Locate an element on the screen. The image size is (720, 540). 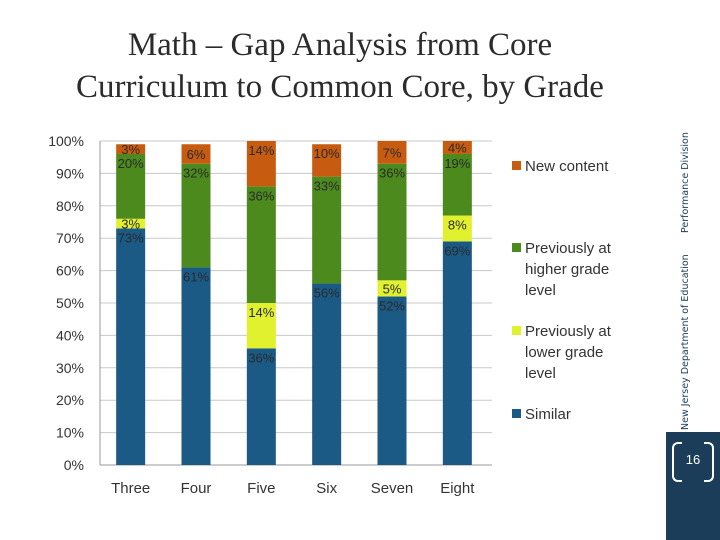
sidebar-text-strip is located at coordinates (693, 216).